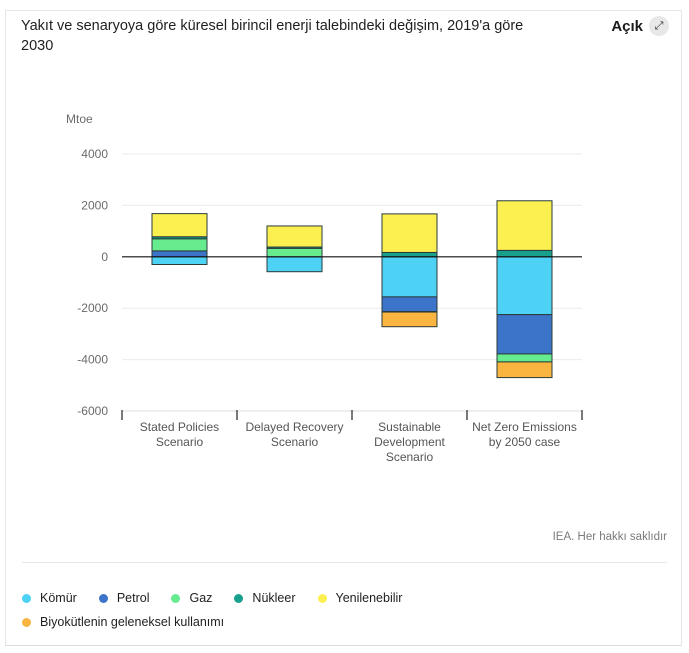  I want to click on legend-row: Biyokütlenin geleneksel kullanımı, so click(252, 622).